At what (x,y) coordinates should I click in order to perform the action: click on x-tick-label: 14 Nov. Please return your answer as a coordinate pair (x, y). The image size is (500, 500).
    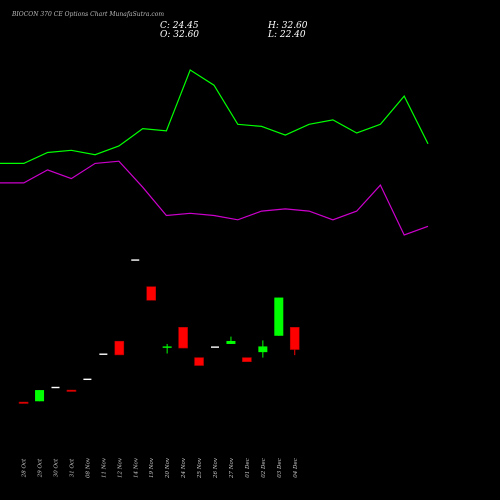
    Looking at the image, I should click on (136, 467).